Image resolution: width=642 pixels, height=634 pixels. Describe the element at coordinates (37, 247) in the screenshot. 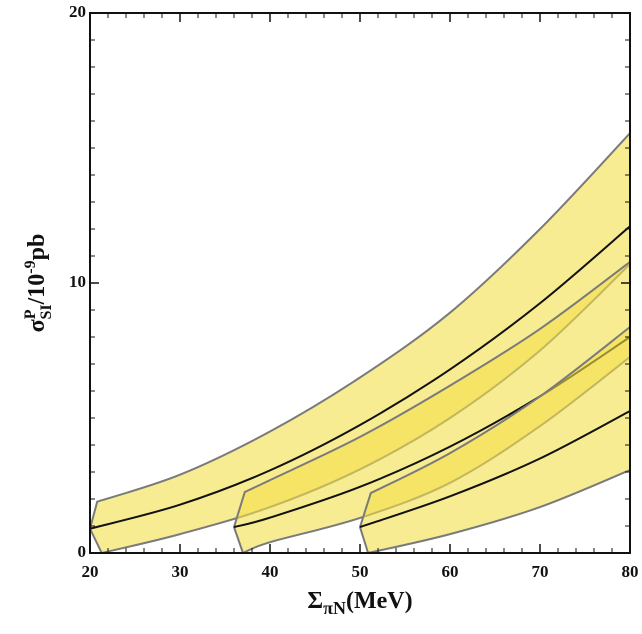

I see `y-label-part: pb` at that location.